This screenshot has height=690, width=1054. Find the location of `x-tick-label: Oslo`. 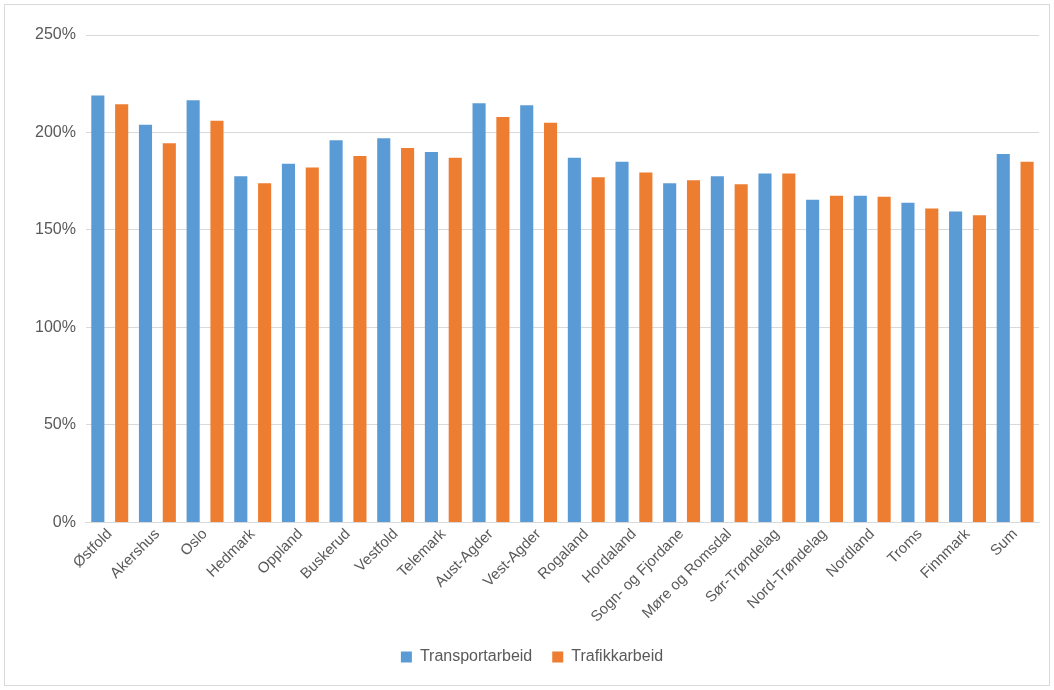

x-tick-label: Oslo is located at coordinates (193, 541).